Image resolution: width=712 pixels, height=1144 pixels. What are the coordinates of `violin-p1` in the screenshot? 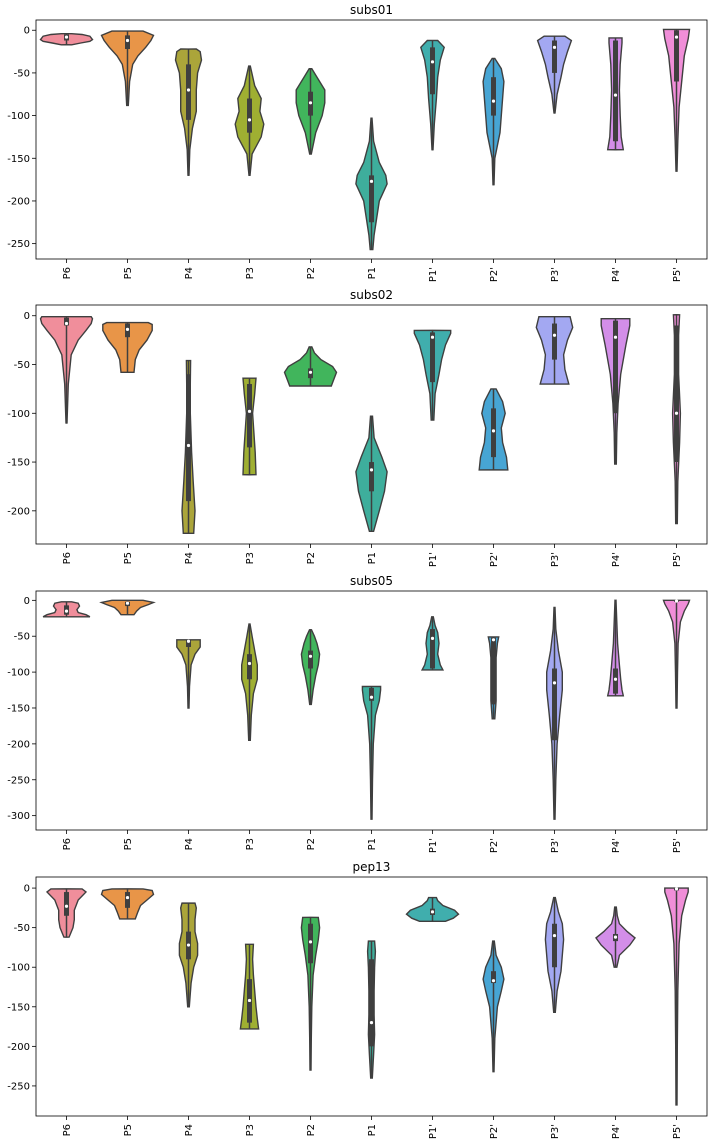 It's located at (371, 184).